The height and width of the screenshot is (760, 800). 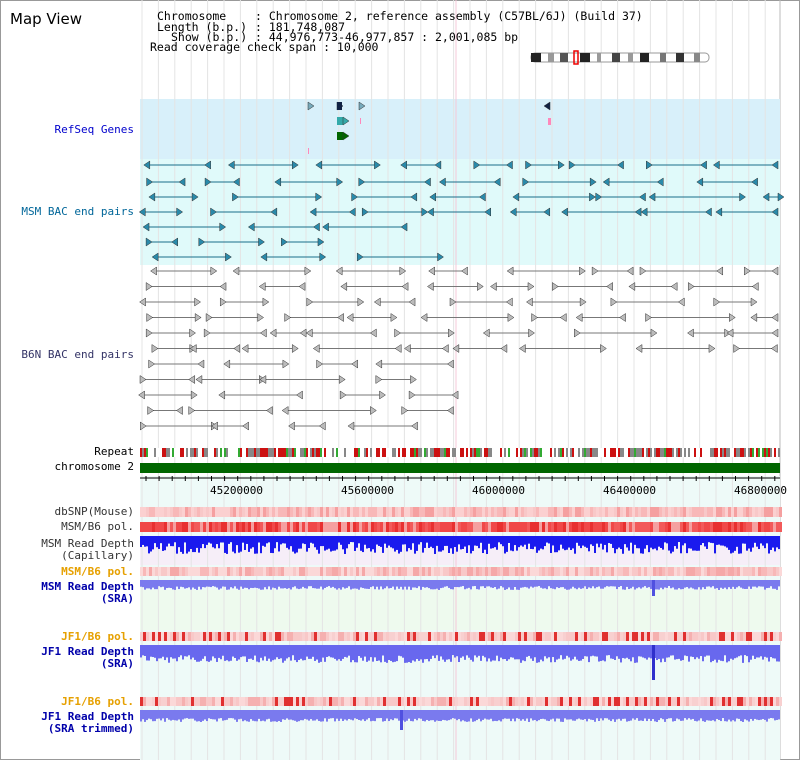 What do you see at coordinates (97, 526) in the screenshot?
I see `track-label-msm-b6-pol: MSM/B6 pol.` at bounding box center [97, 526].